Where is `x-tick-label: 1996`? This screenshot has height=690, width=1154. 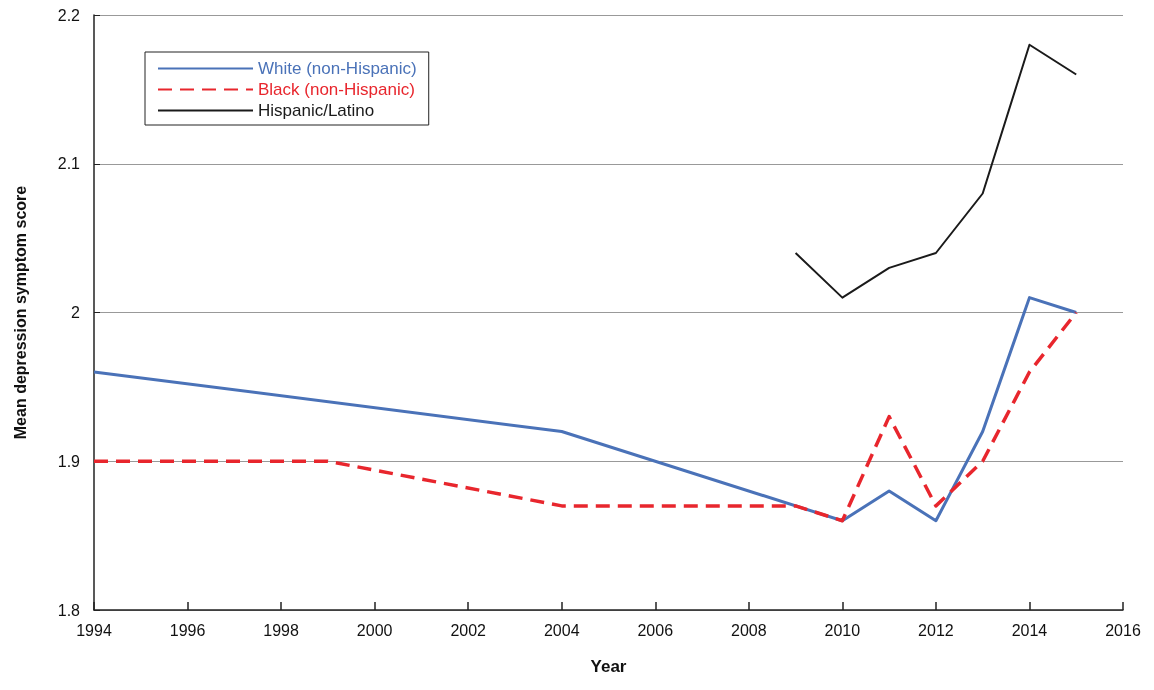 x-tick-label: 1996 is located at coordinates (187, 630).